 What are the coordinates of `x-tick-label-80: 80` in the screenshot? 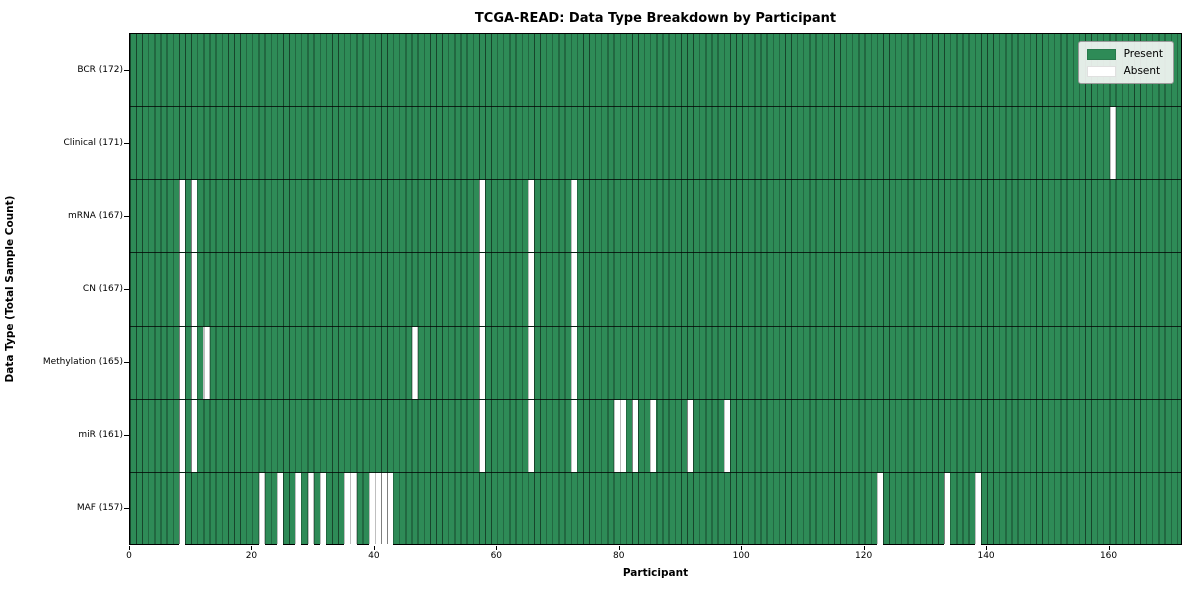 It's located at (619, 556).